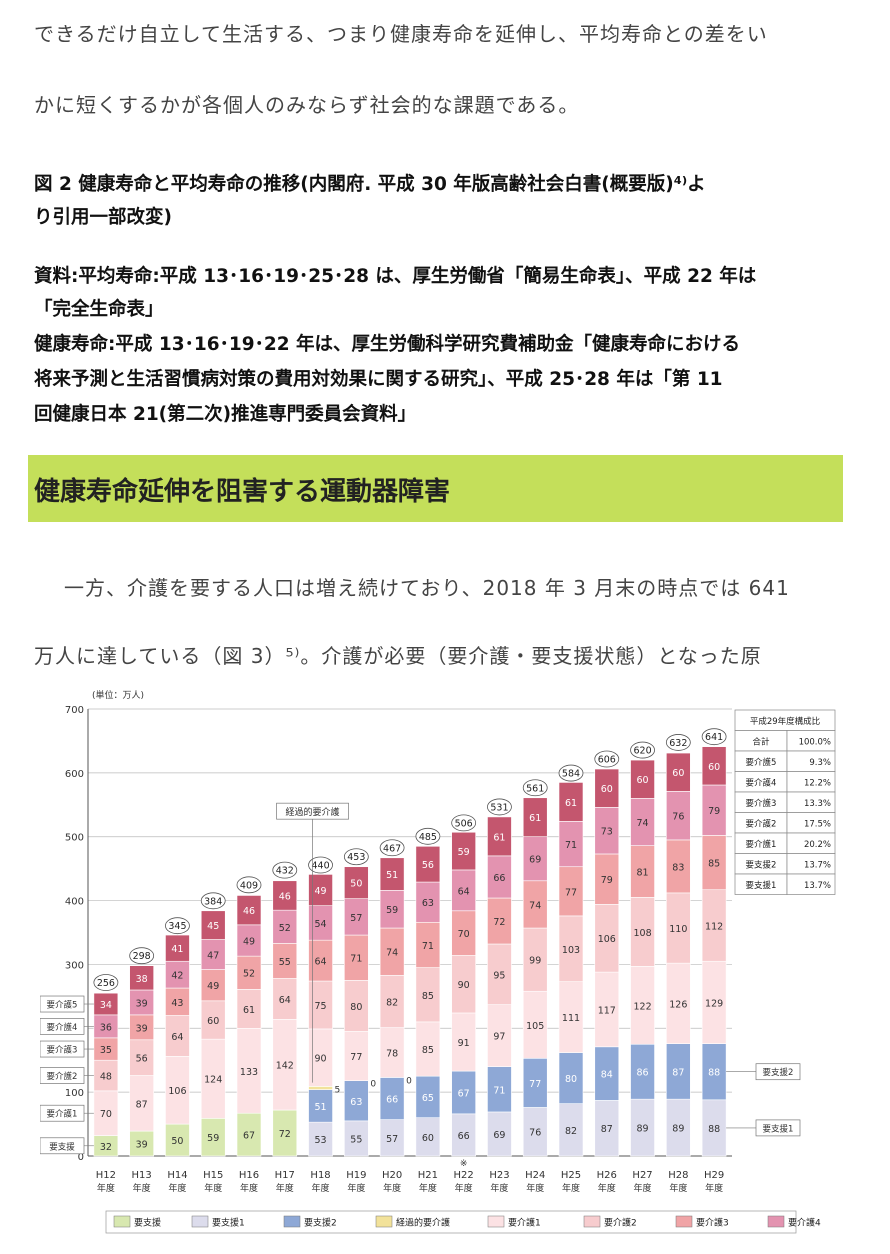 Image resolution: width=890 pixels, height=1254 pixels. What do you see at coordinates (643, 823) in the screenshot?
I see `bar-value-label: 74` at bounding box center [643, 823].